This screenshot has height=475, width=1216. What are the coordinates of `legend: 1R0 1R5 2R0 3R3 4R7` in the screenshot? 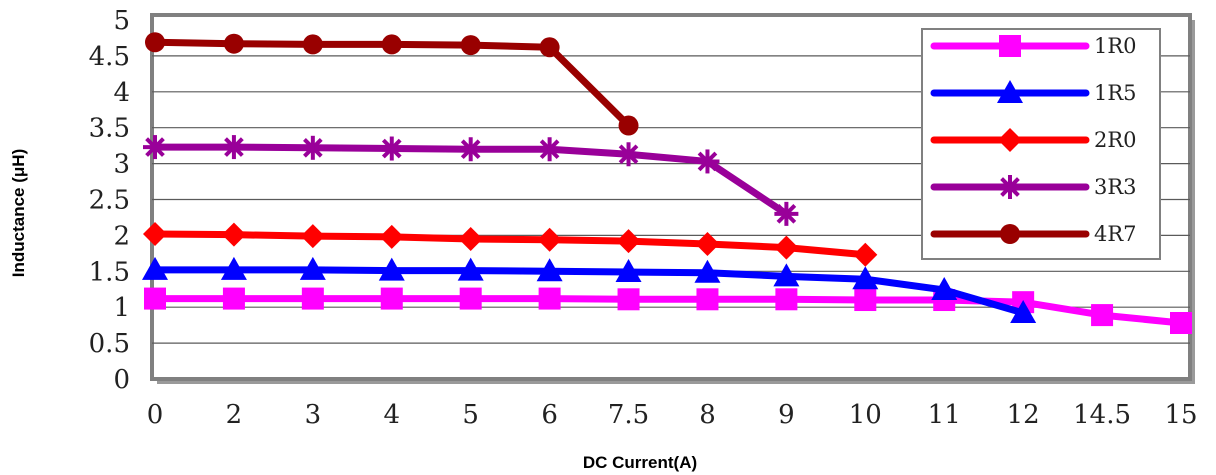 It's located at (1041, 144).